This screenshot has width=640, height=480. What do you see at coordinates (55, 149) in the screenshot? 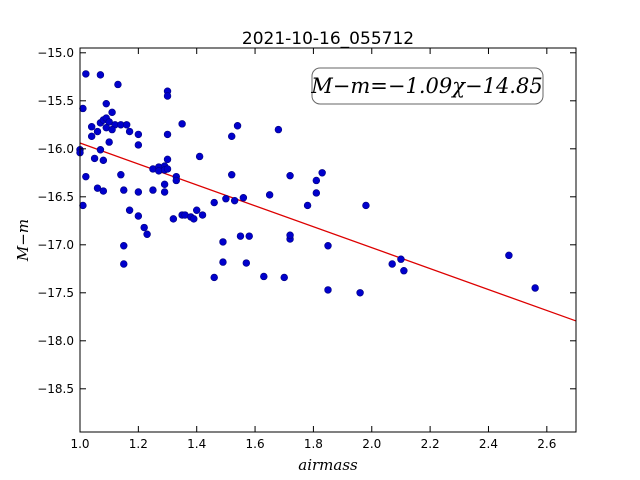
I see `y-tick-label: −16.0` at bounding box center [55, 149].